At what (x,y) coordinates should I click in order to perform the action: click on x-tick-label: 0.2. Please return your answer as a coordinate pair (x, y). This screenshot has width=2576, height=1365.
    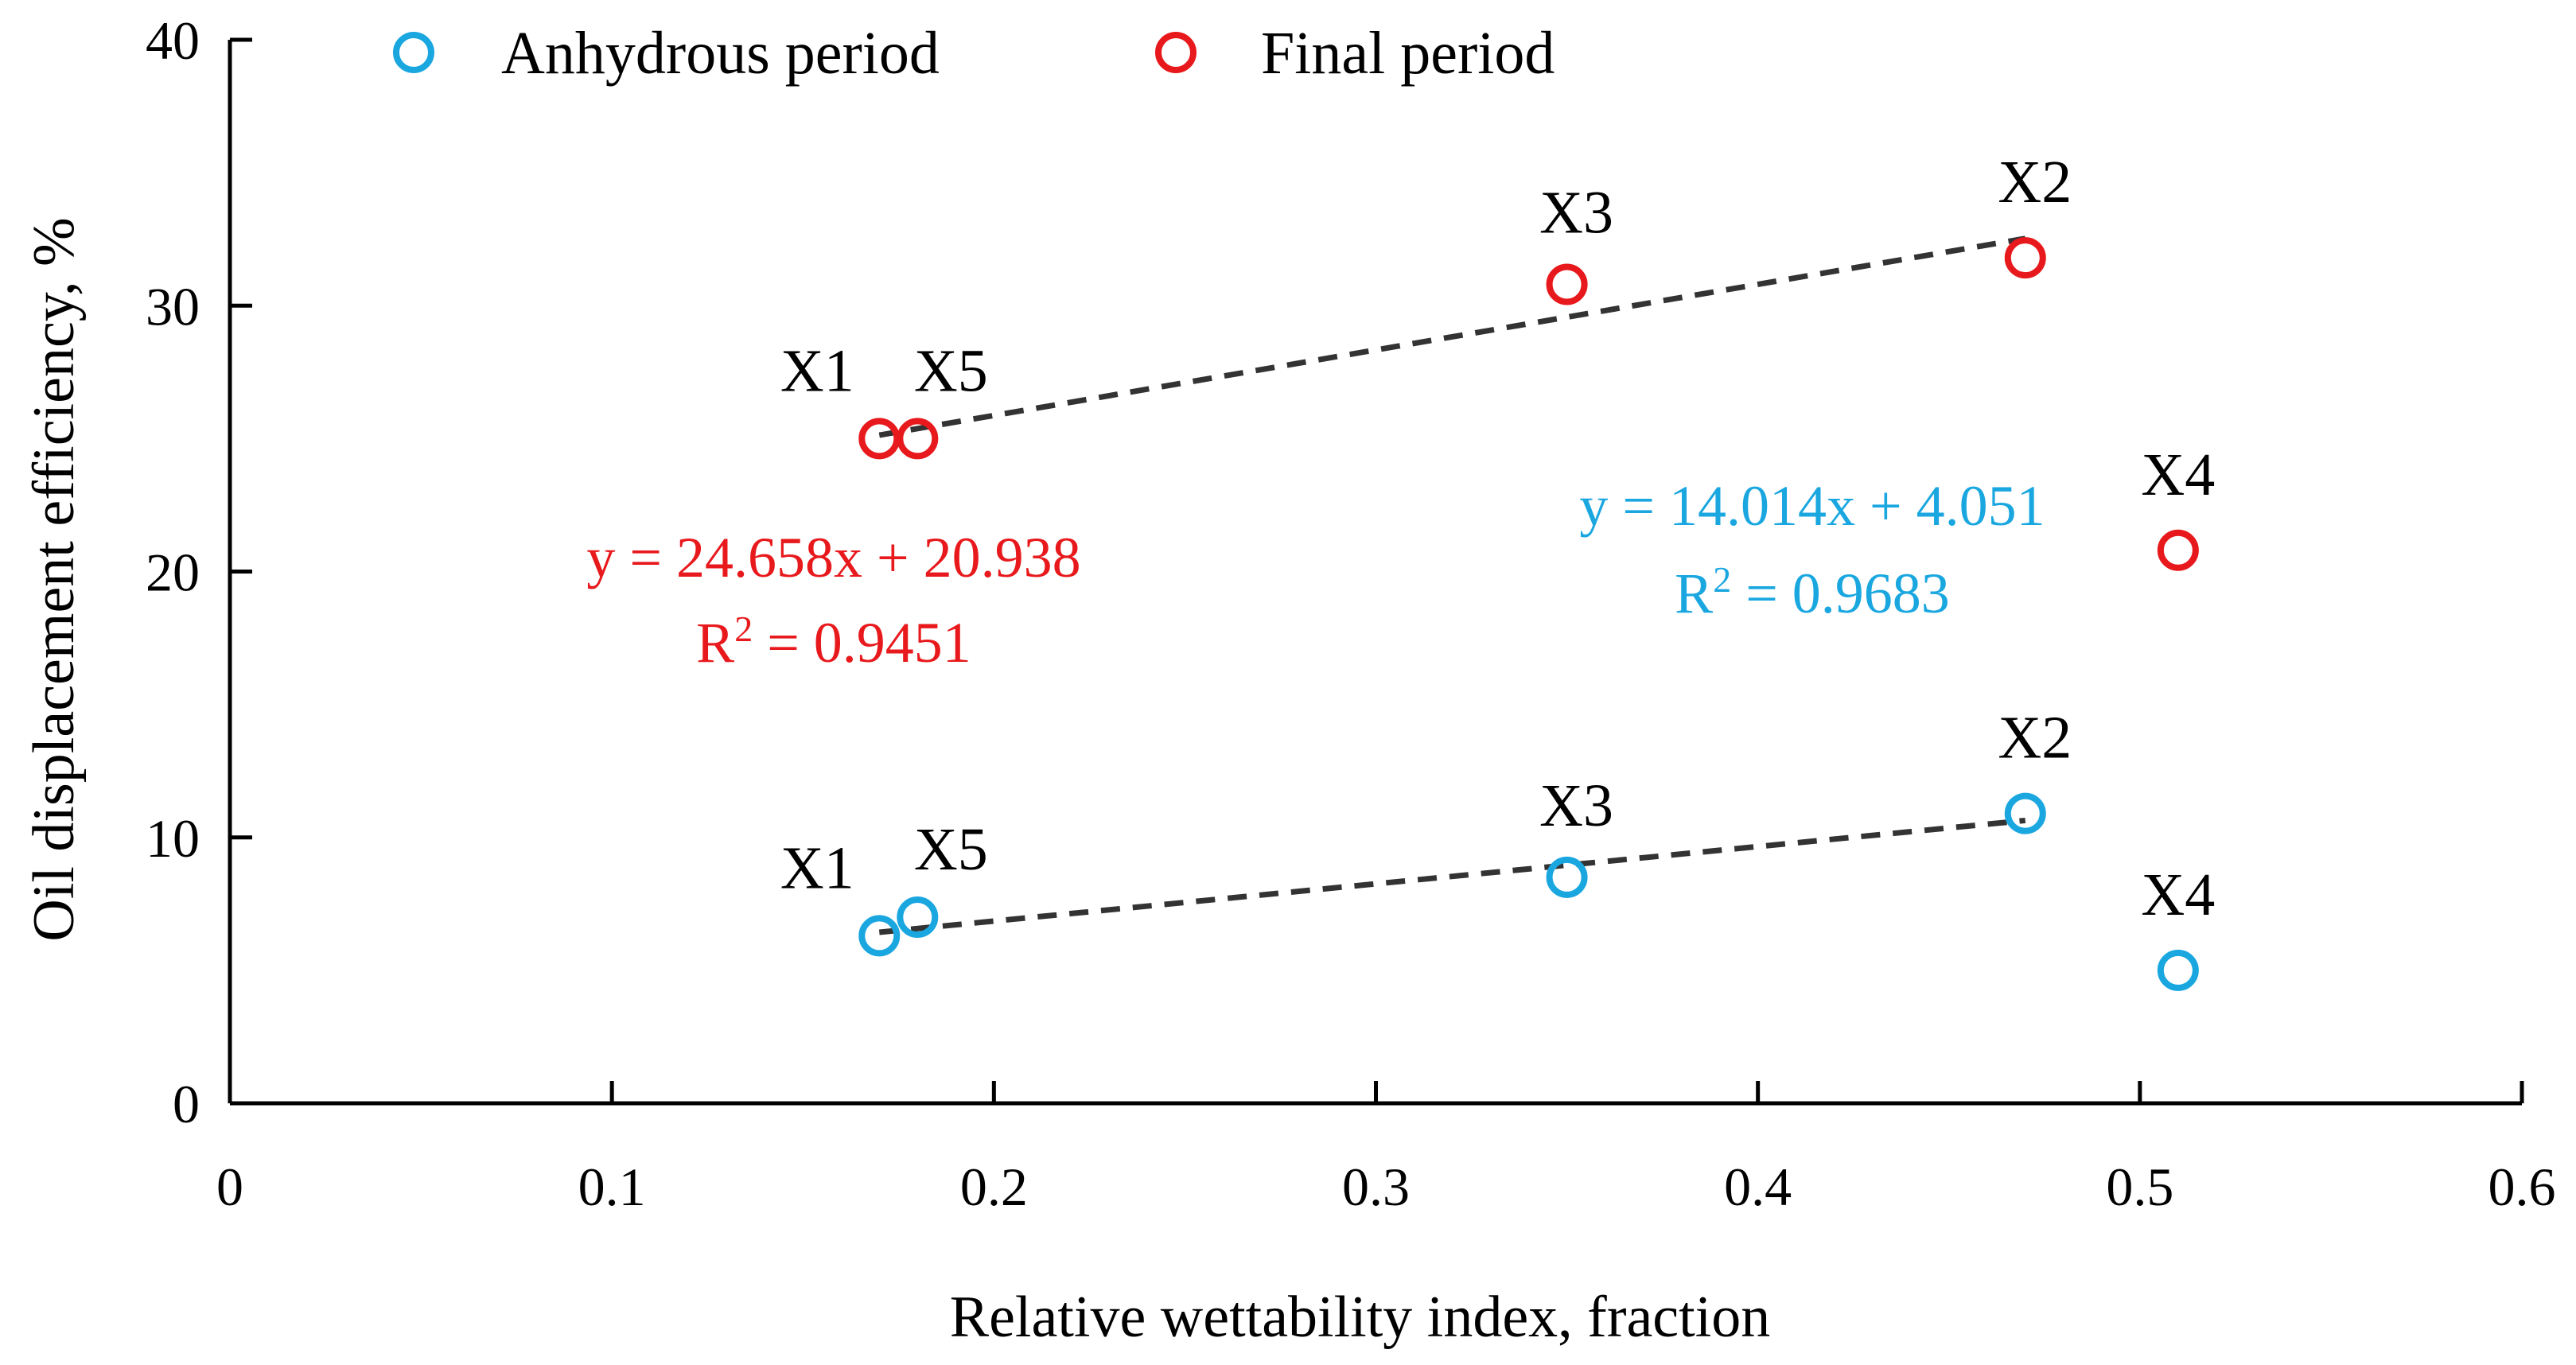
    Looking at the image, I should click on (994, 1187).